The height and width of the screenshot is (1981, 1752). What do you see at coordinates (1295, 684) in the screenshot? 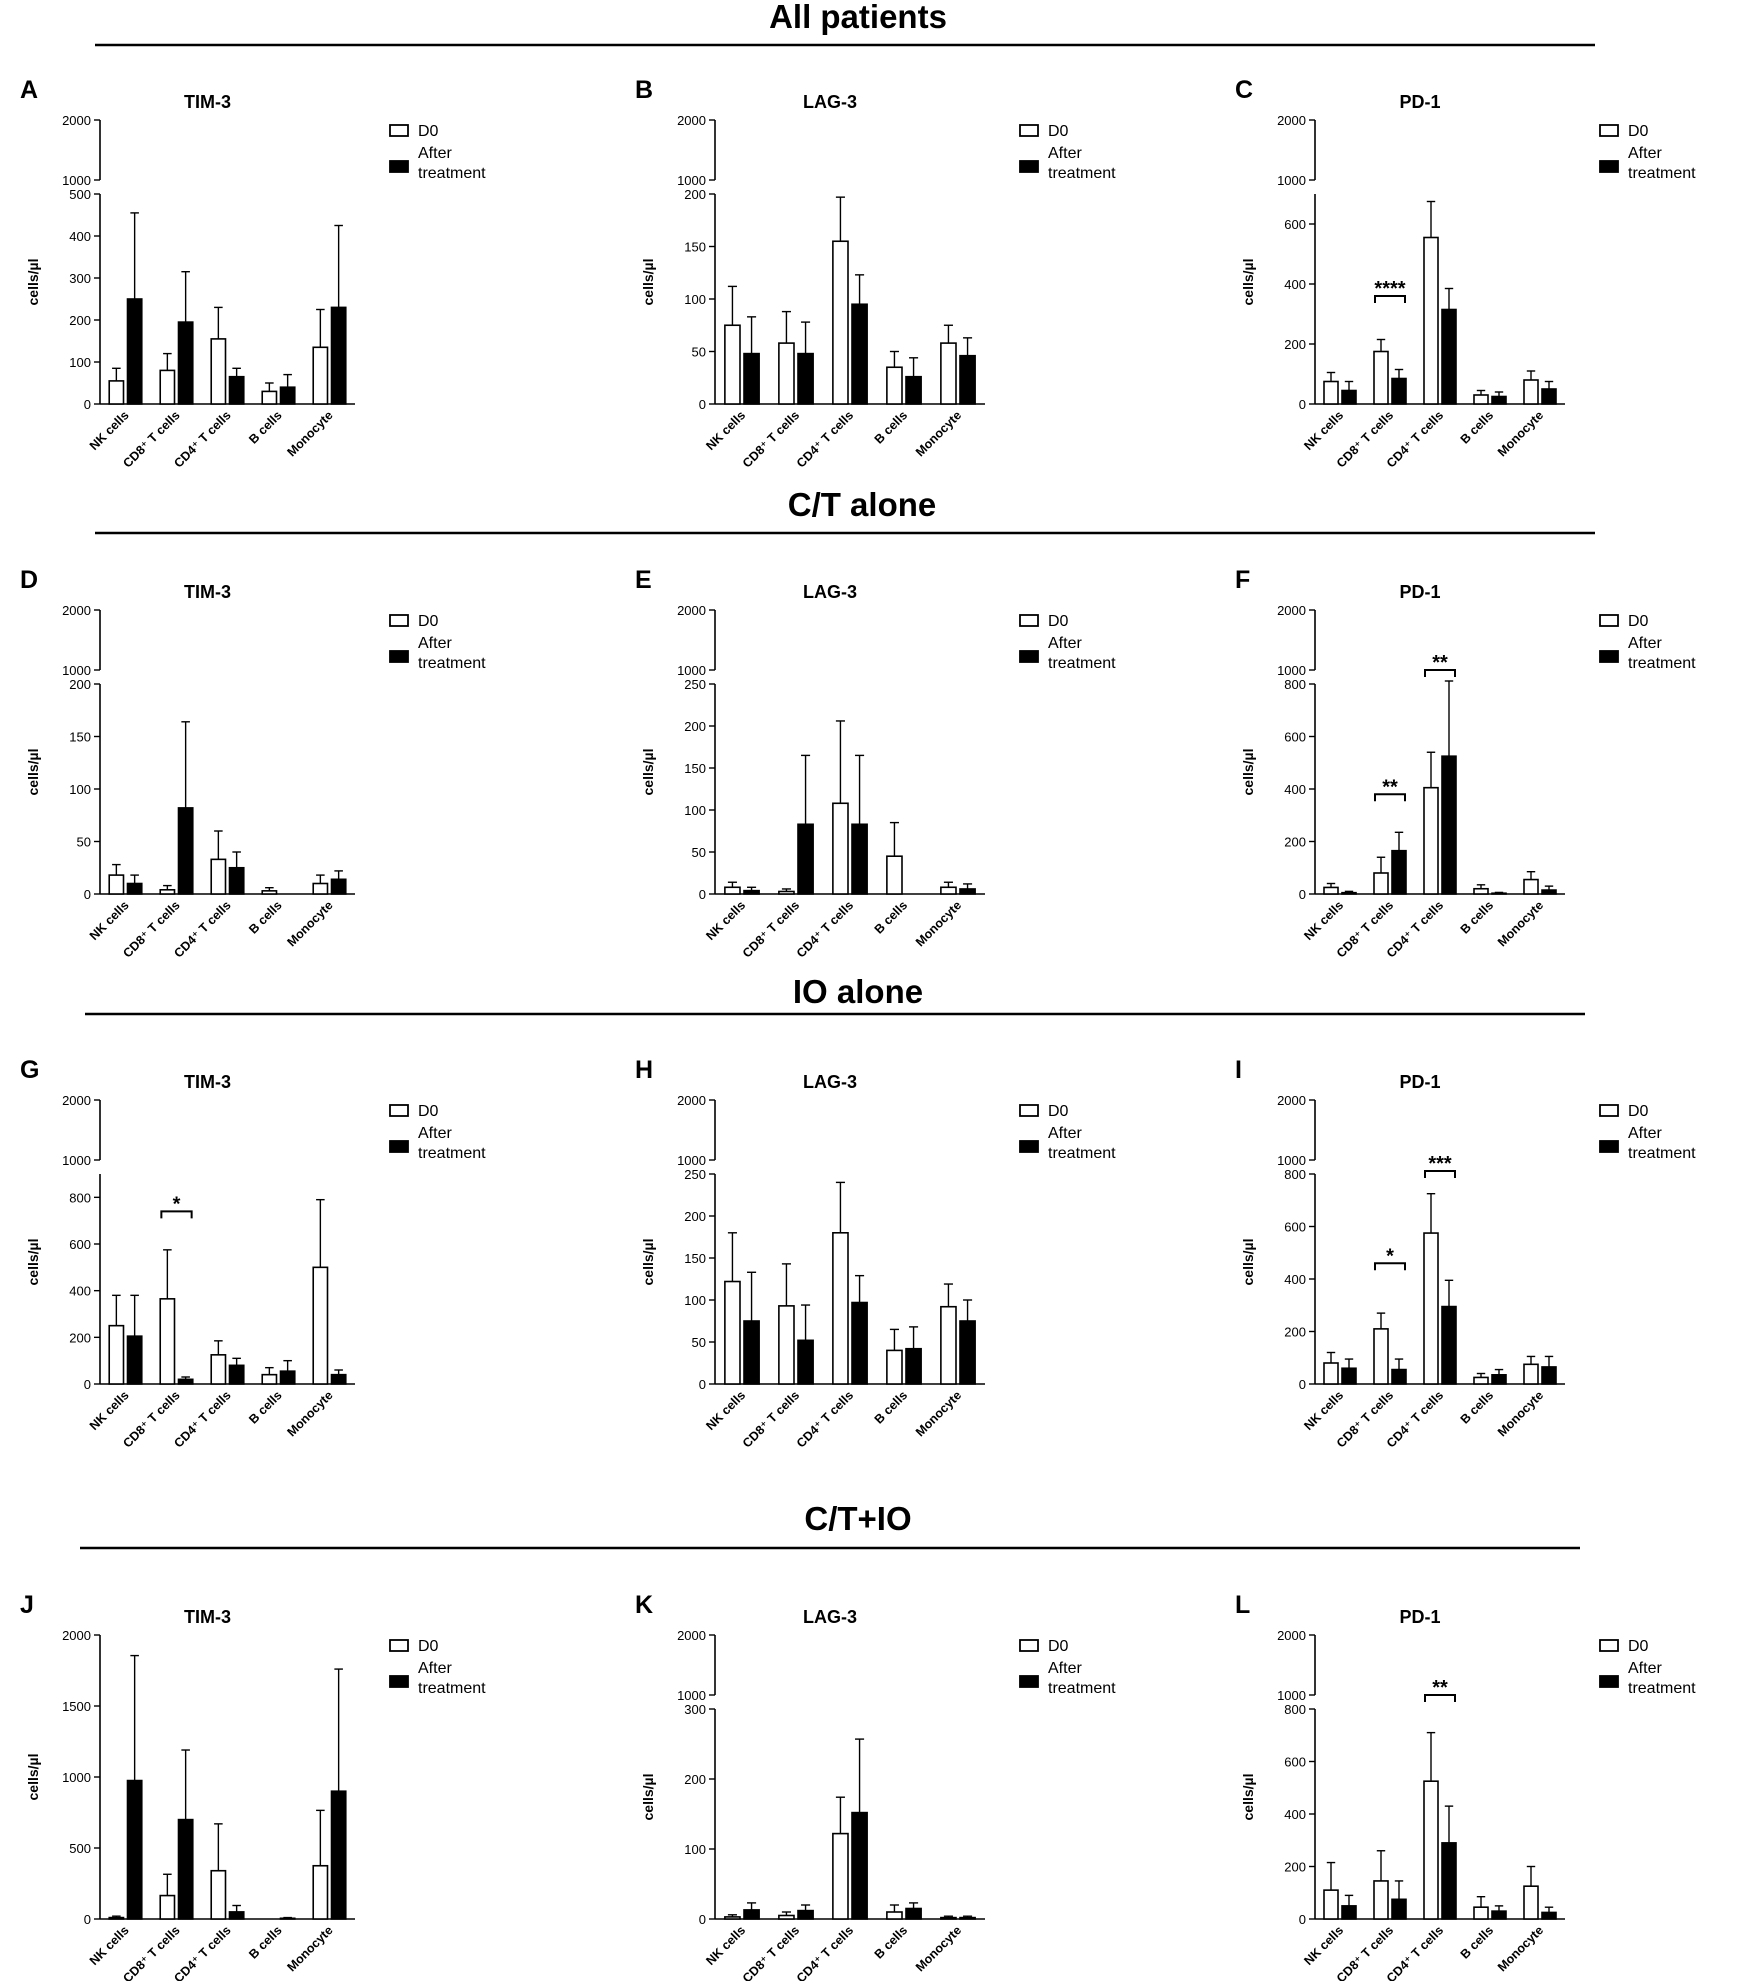
I see `y-tick-label: 800` at bounding box center [1295, 684].